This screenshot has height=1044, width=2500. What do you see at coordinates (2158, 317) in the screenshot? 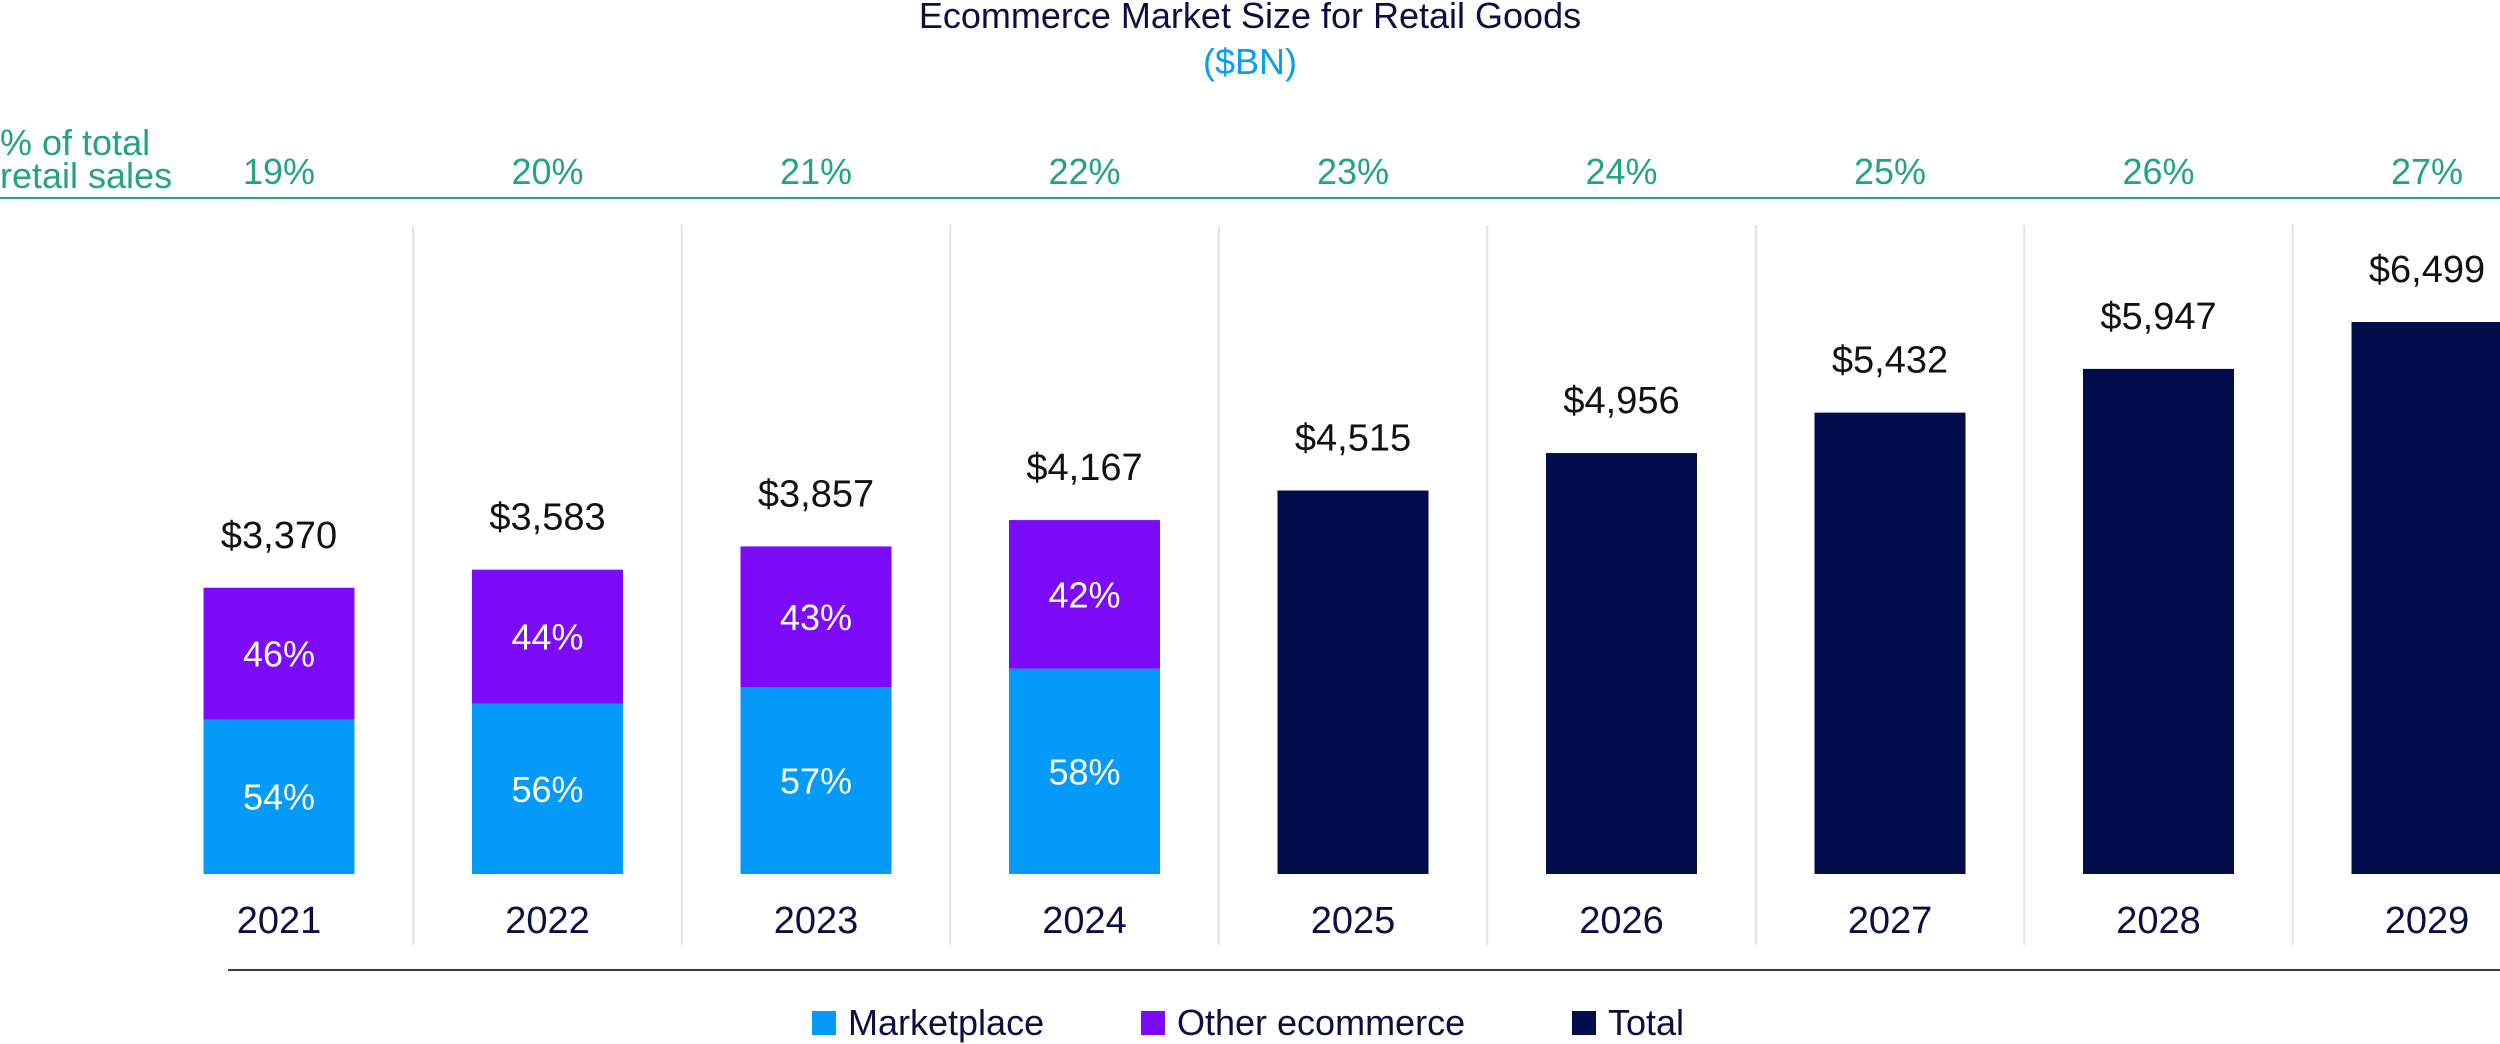
I see `bar-total-value-label: $5,947` at bounding box center [2158, 317].